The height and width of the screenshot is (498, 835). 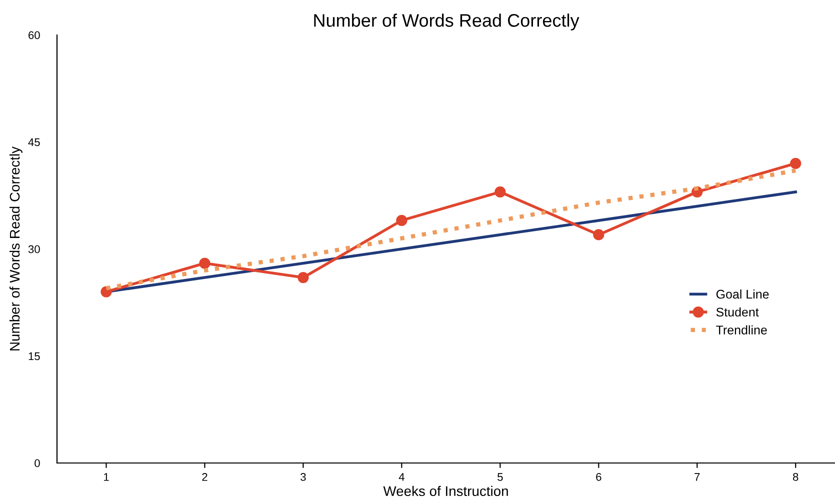 I want to click on y-axis-title: Number of Words Read Correctly, so click(x=15, y=248).